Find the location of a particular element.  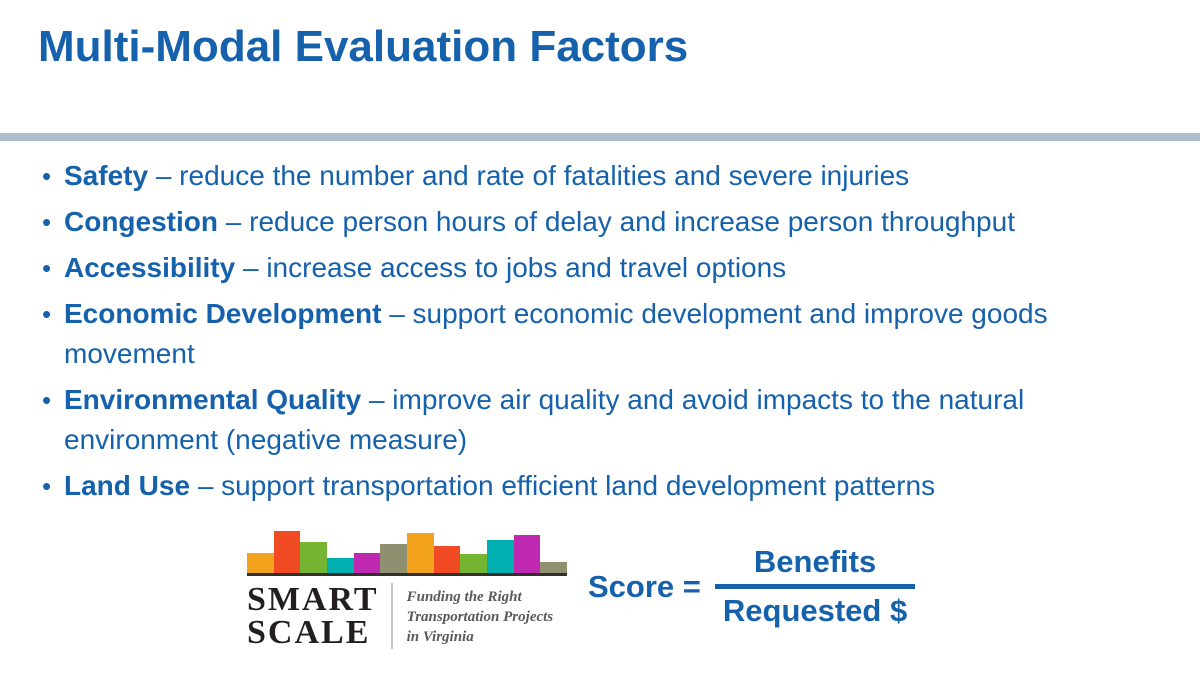

logo-tagline-line2: Transportation Projects is located at coordinates (480, 617).